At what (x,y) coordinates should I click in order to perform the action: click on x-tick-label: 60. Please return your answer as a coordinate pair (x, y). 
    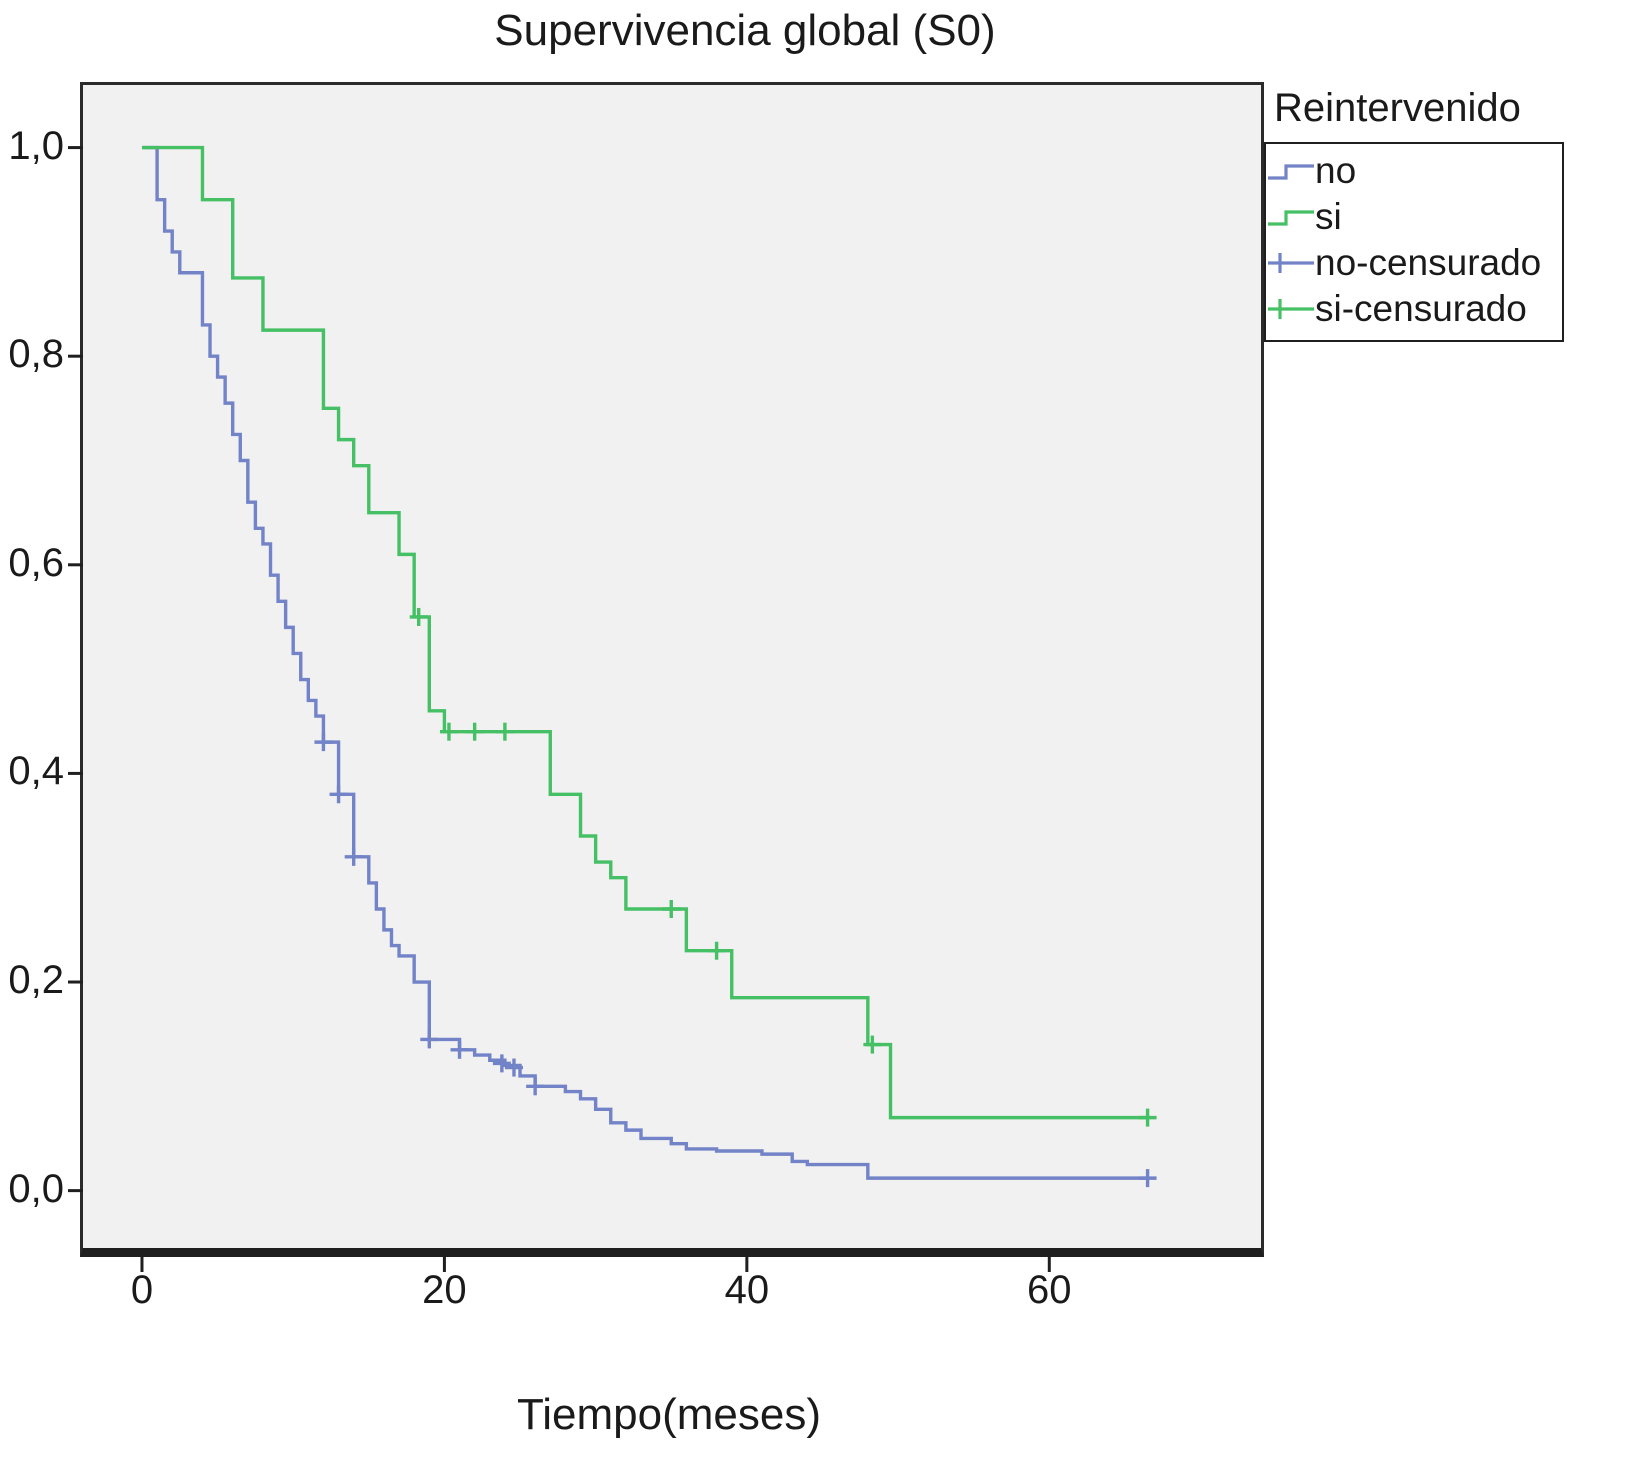
    Looking at the image, I should click on (1049, 1290).